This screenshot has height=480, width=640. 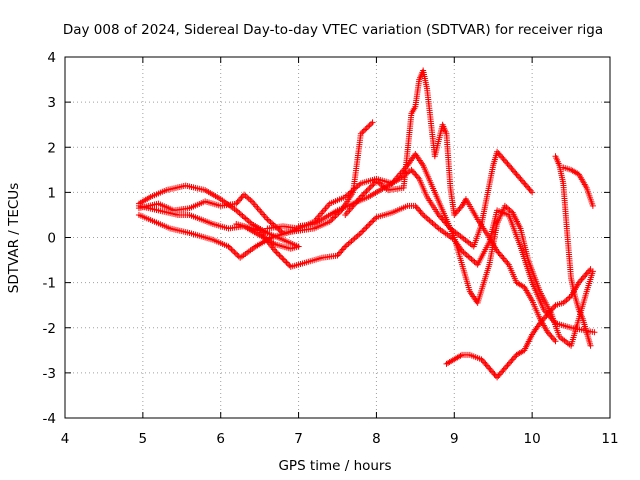 What do you see at coordinates (143, 439) in the screenshot?
I see `x-tick-label: 5` at bounding box center [143, 439].